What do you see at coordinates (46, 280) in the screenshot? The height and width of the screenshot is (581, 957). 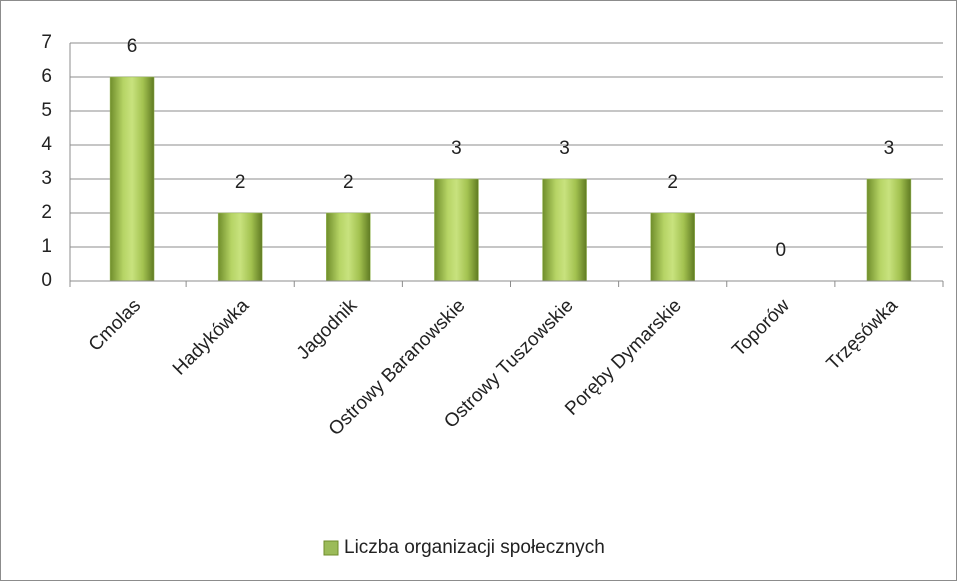 I see `y-tick-label: 0` at bounding box center [46, 280].